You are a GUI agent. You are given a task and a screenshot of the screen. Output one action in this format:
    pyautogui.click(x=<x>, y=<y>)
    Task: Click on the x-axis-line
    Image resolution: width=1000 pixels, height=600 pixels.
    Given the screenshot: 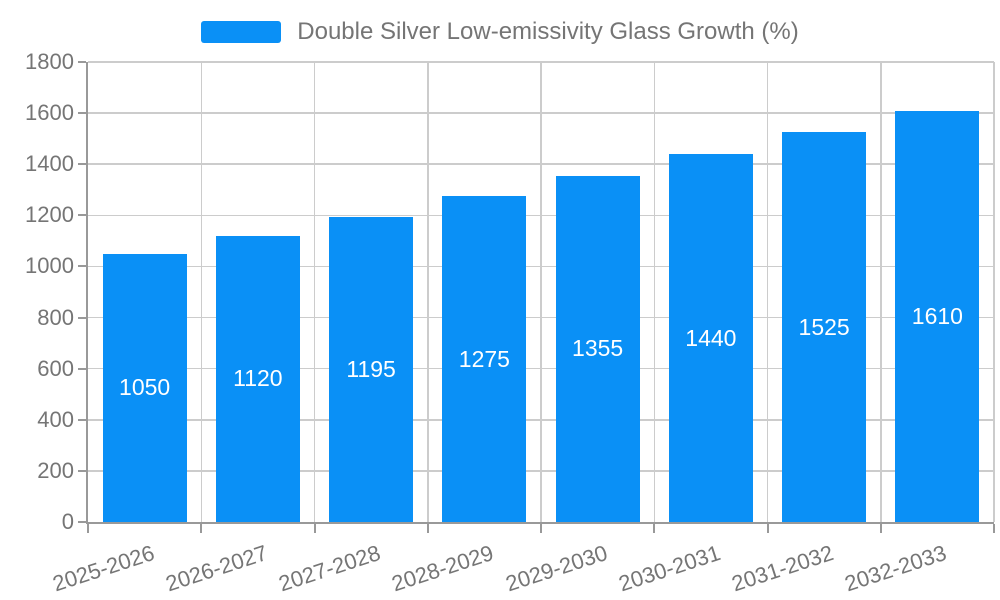 What is the action you would take?
    pyautogui.click(x=540, y=523)
    